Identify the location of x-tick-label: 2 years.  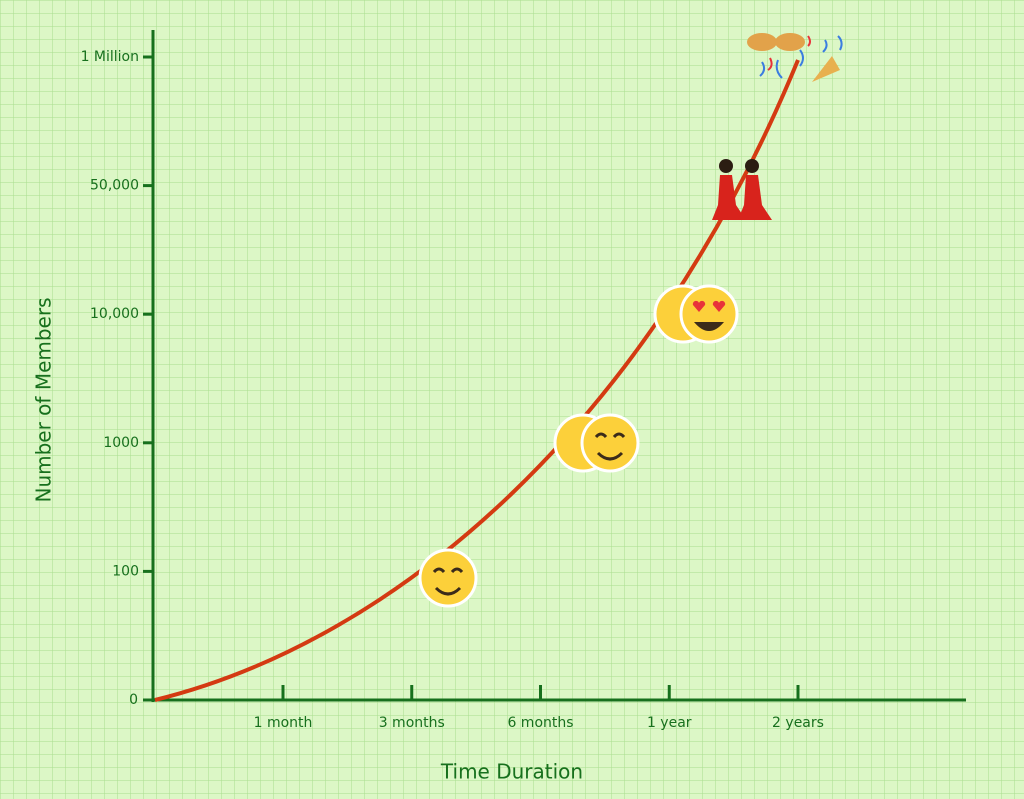
(798, 723).